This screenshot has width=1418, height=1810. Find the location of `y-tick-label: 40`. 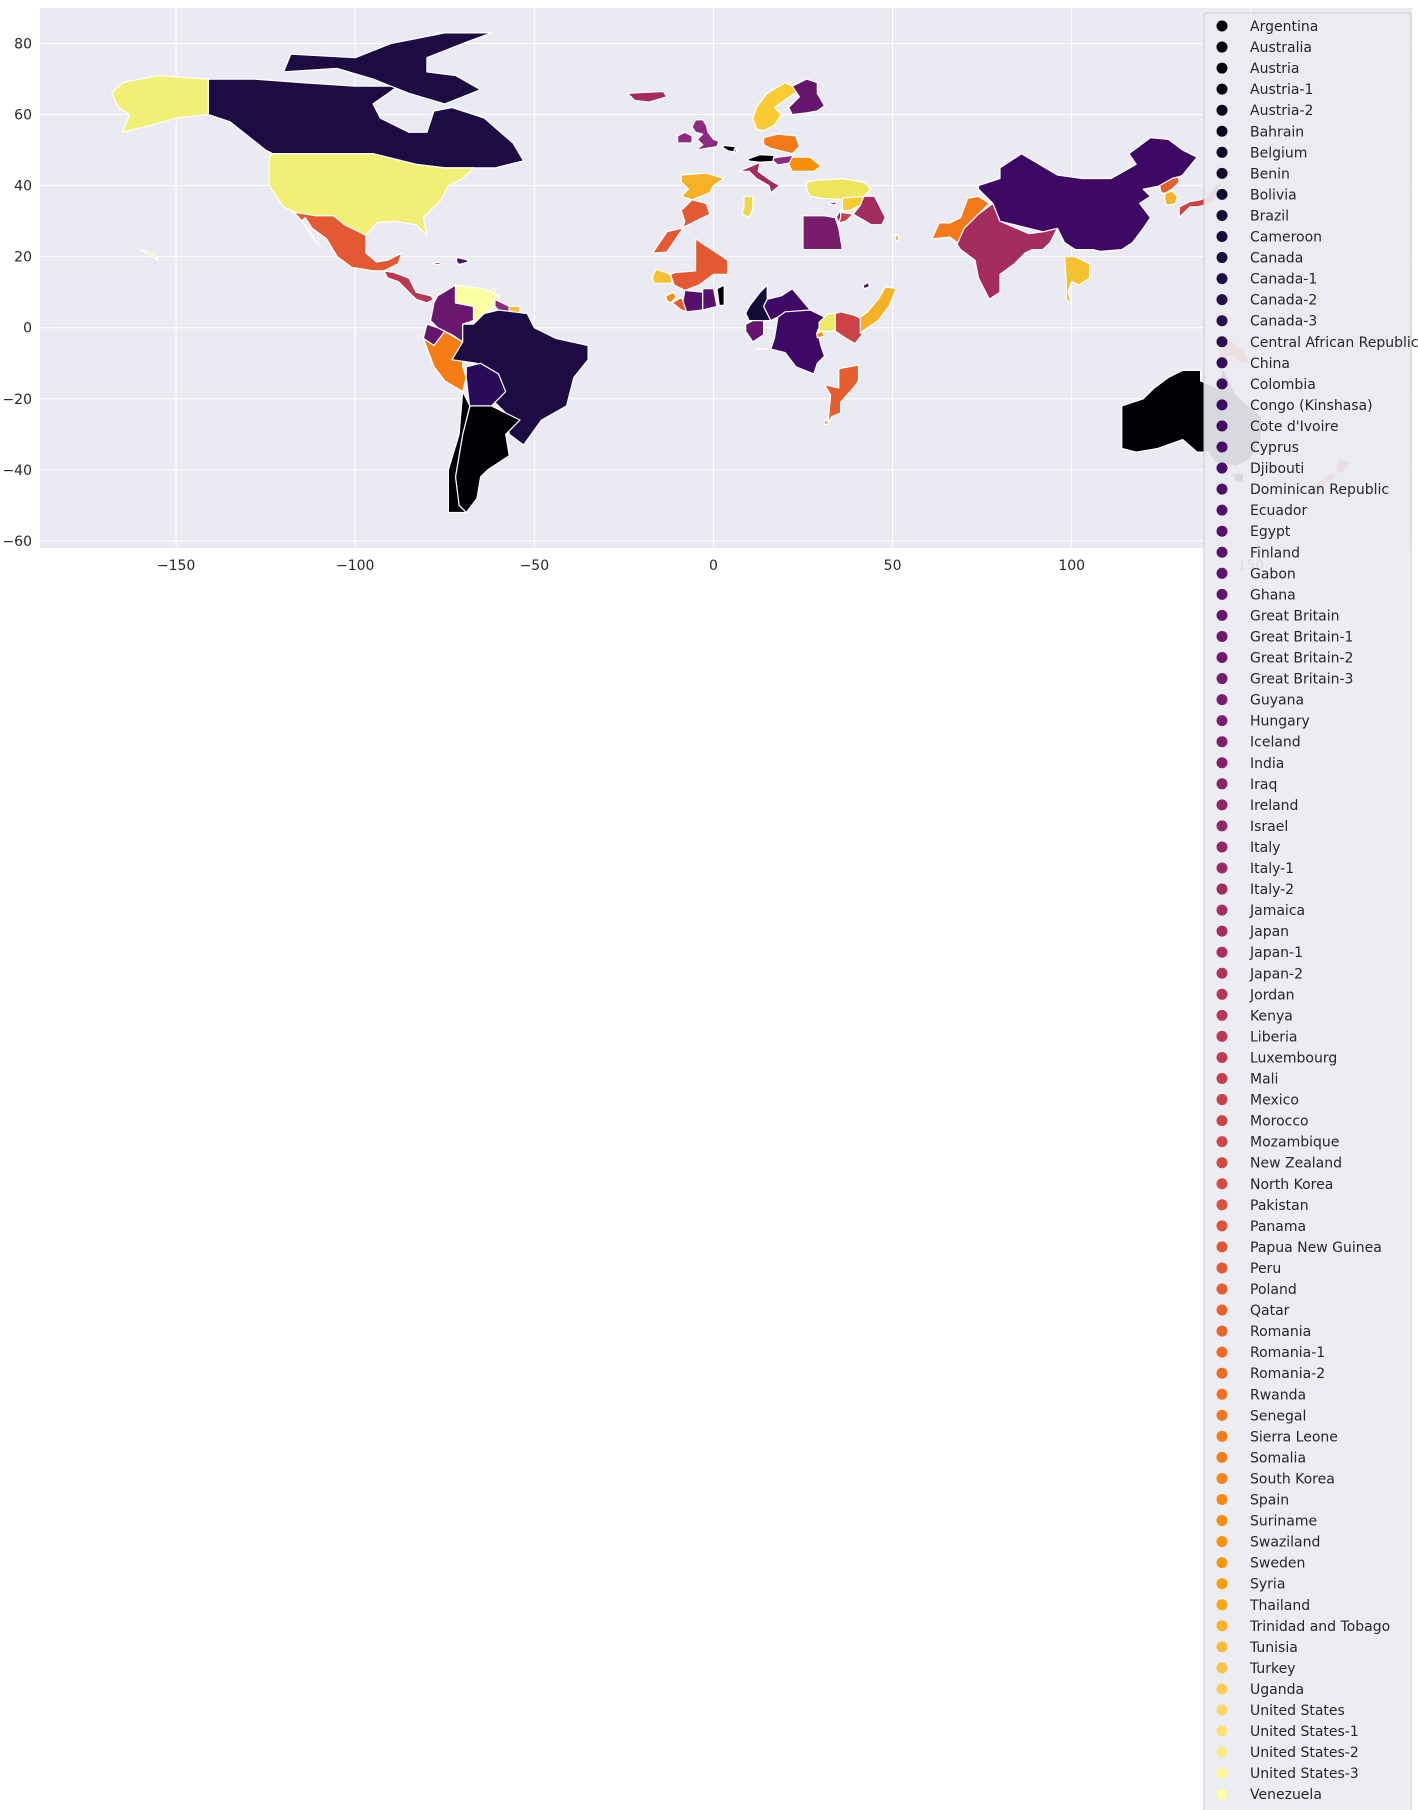

y-tick-label: 40 is located at coordinates (23, 187).